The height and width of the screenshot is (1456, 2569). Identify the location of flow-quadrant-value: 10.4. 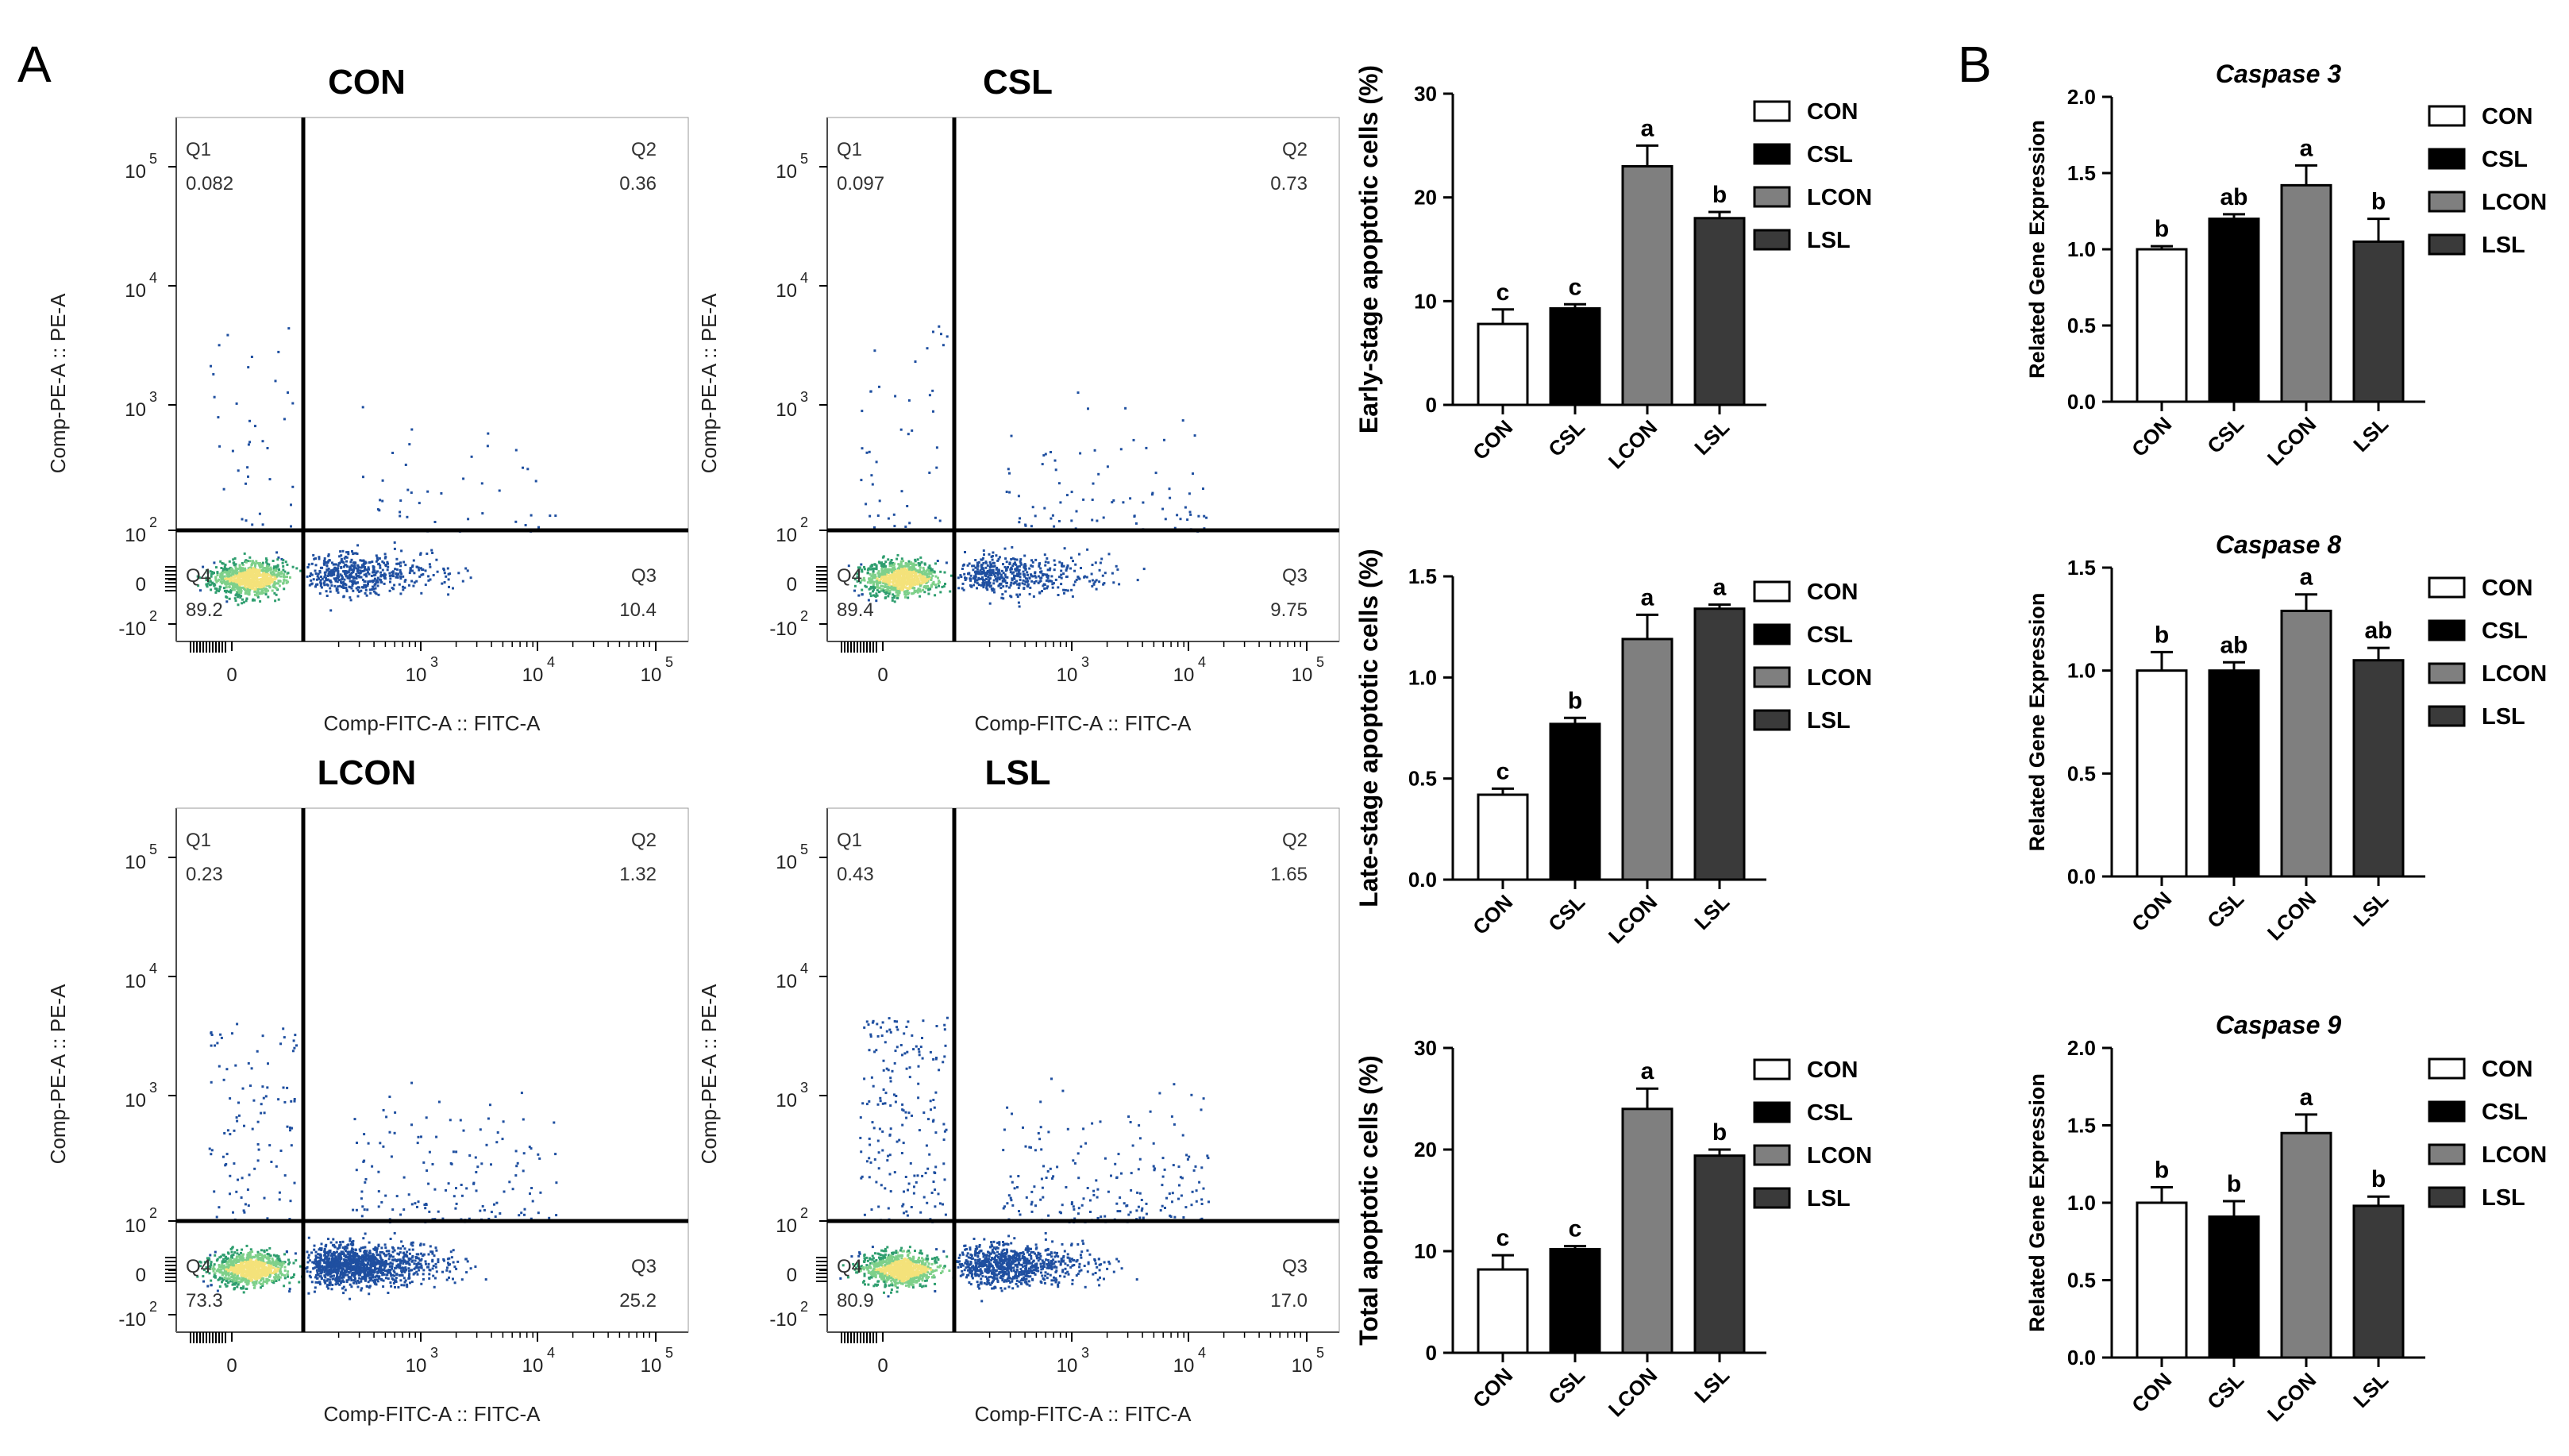
(638, 610).